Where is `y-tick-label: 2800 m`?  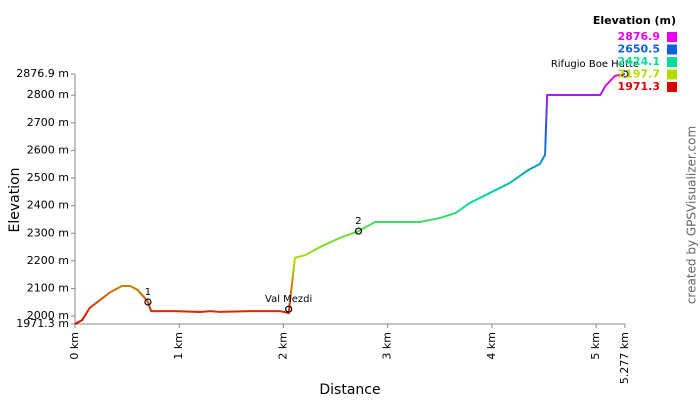 y-tick-label: 2800 m is located at coordinates (48, 94).